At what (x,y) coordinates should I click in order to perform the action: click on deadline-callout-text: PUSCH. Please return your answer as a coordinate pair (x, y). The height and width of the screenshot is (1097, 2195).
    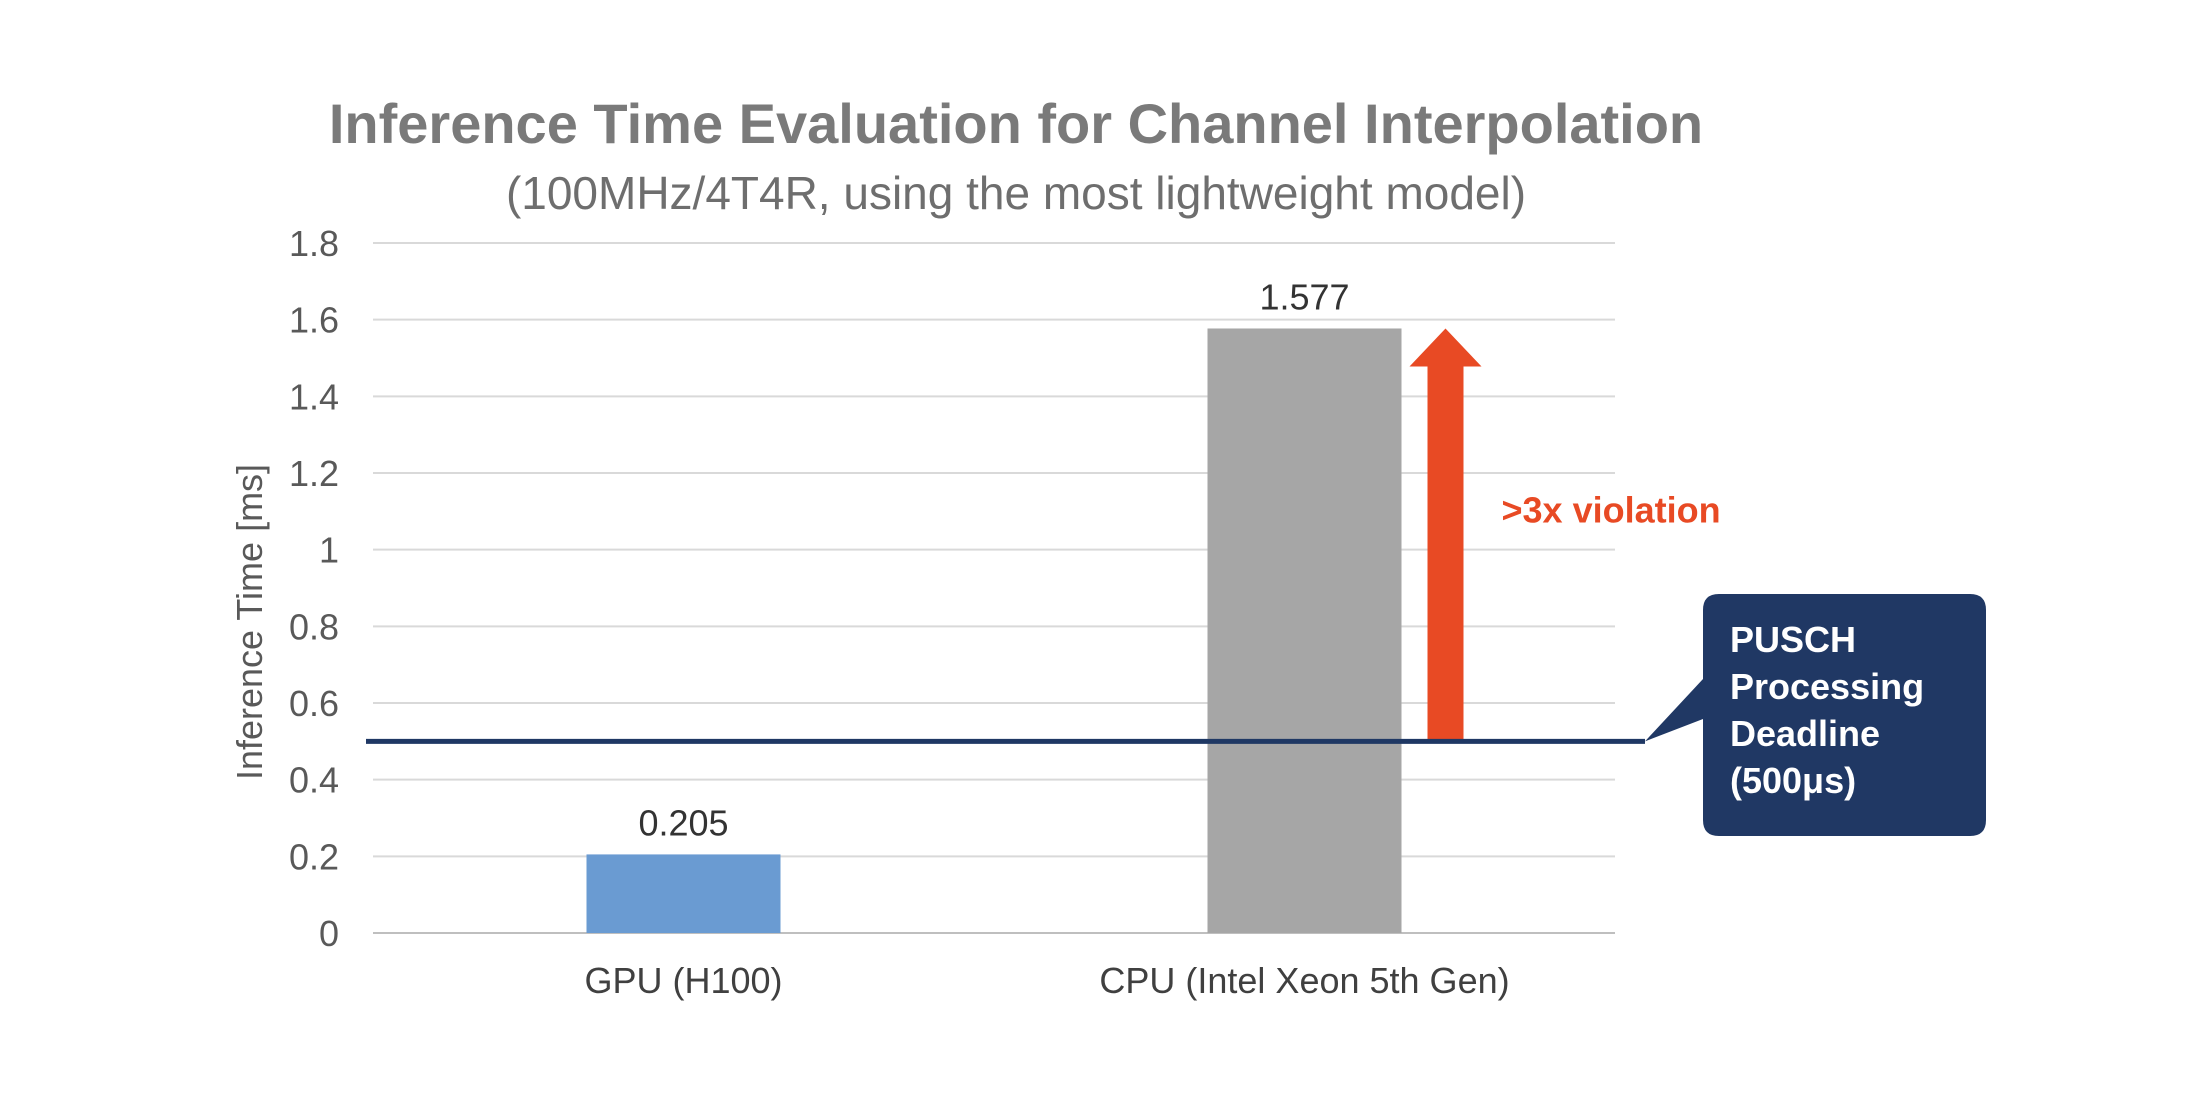
    Looking at the image, I should click on (1793, 639).